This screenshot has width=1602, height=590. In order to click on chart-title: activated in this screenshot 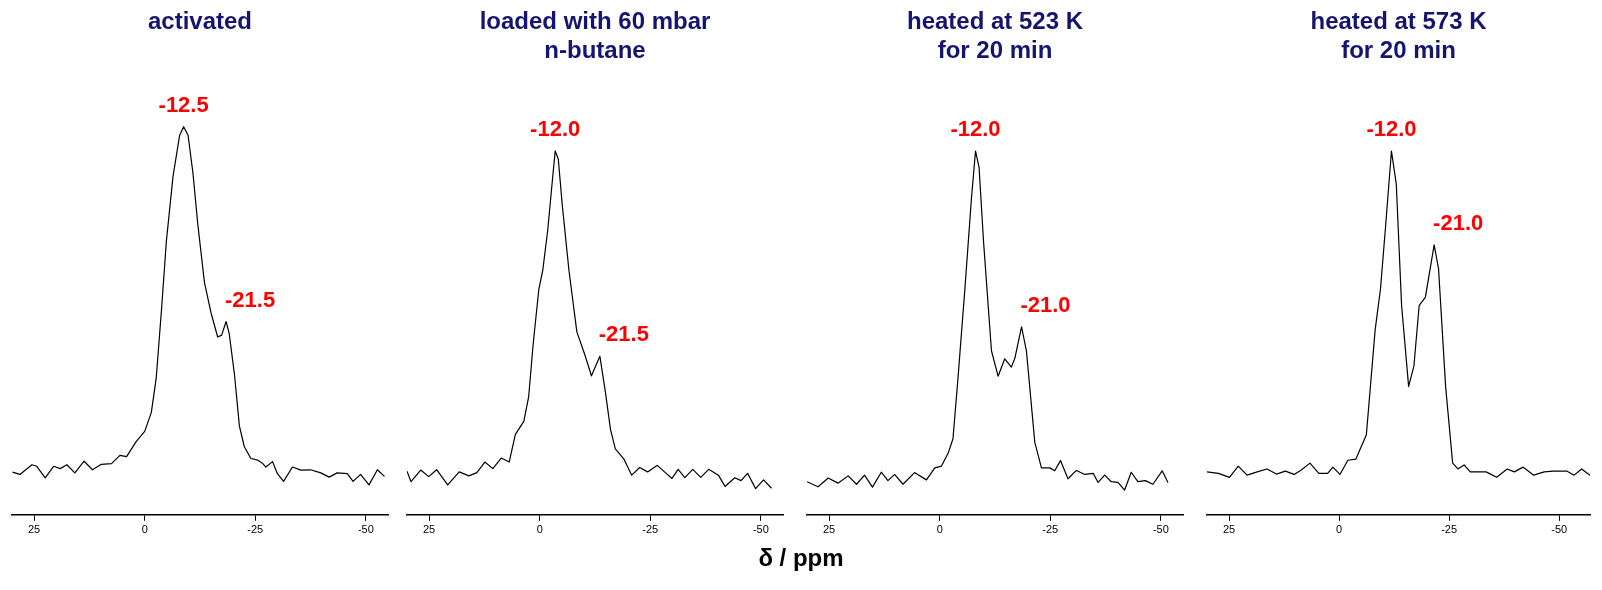, I will do `click(200, 21)`.